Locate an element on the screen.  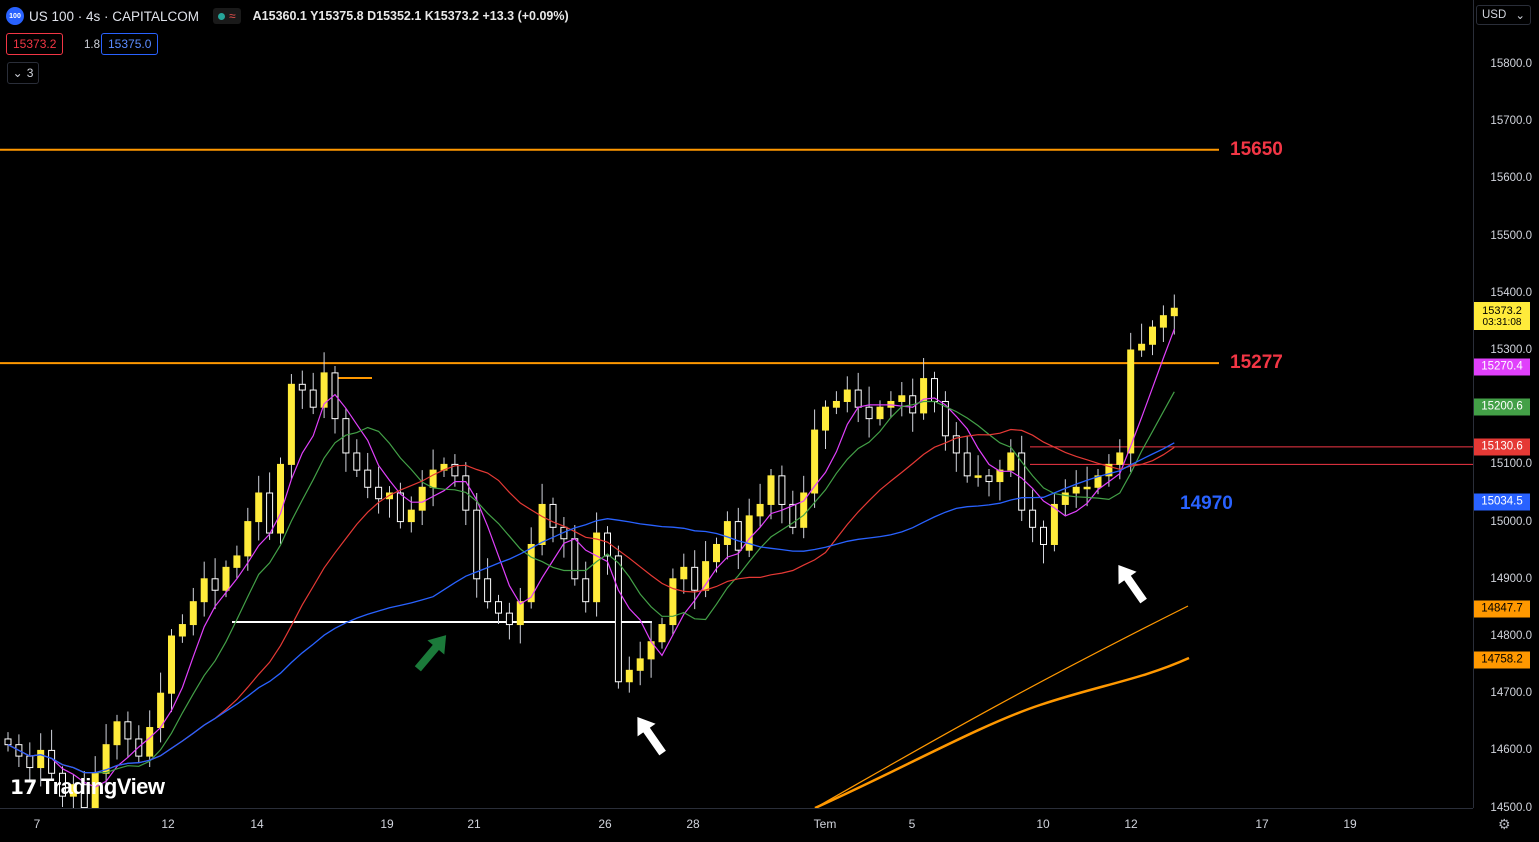
level-label: 15277 is located at coordinates (1256, 363).